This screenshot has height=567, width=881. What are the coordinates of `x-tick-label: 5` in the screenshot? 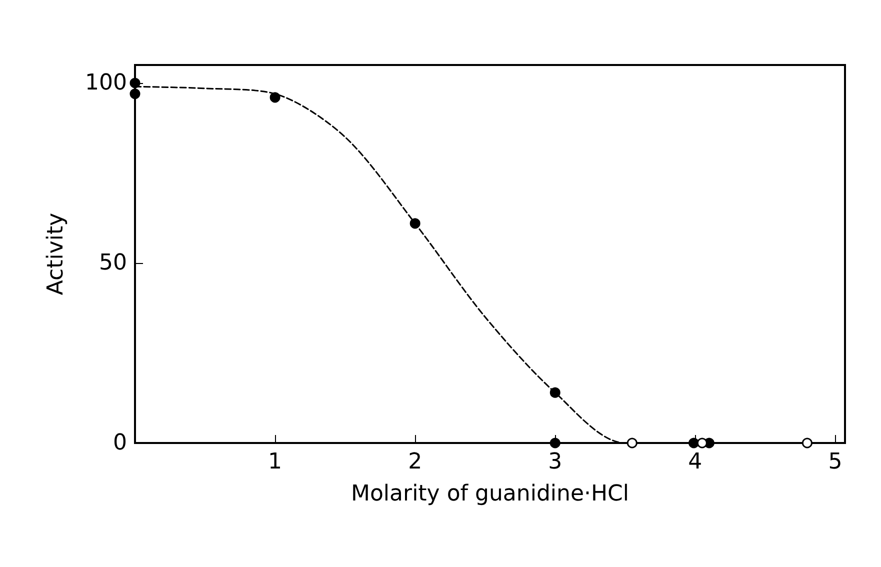 It's located at (835, 462).